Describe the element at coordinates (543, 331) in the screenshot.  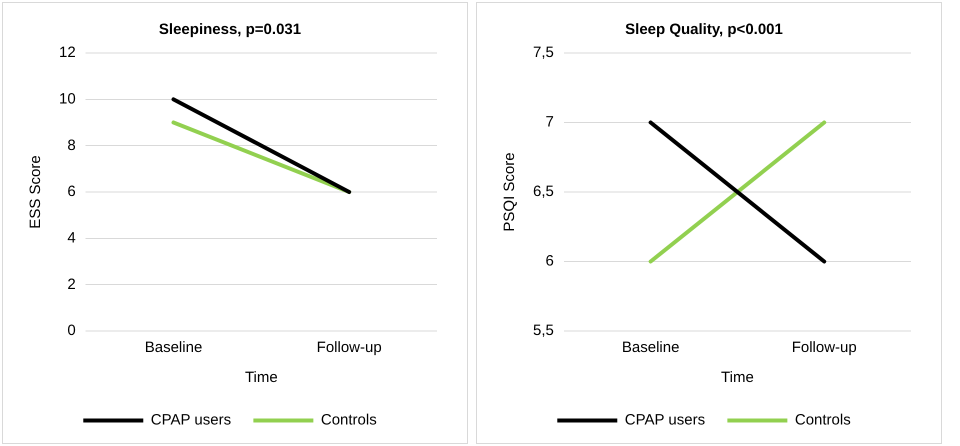
I see `y-tick-label: 5,5` at that location.